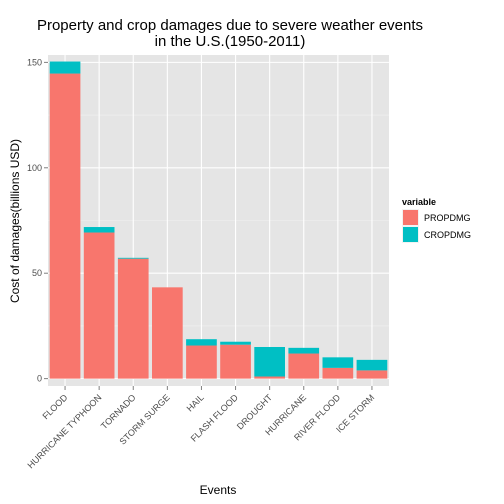 The height and width of the screenshot is (504, 504). I want to click on bar-cropdmg-river-flood, so click(338, 362).